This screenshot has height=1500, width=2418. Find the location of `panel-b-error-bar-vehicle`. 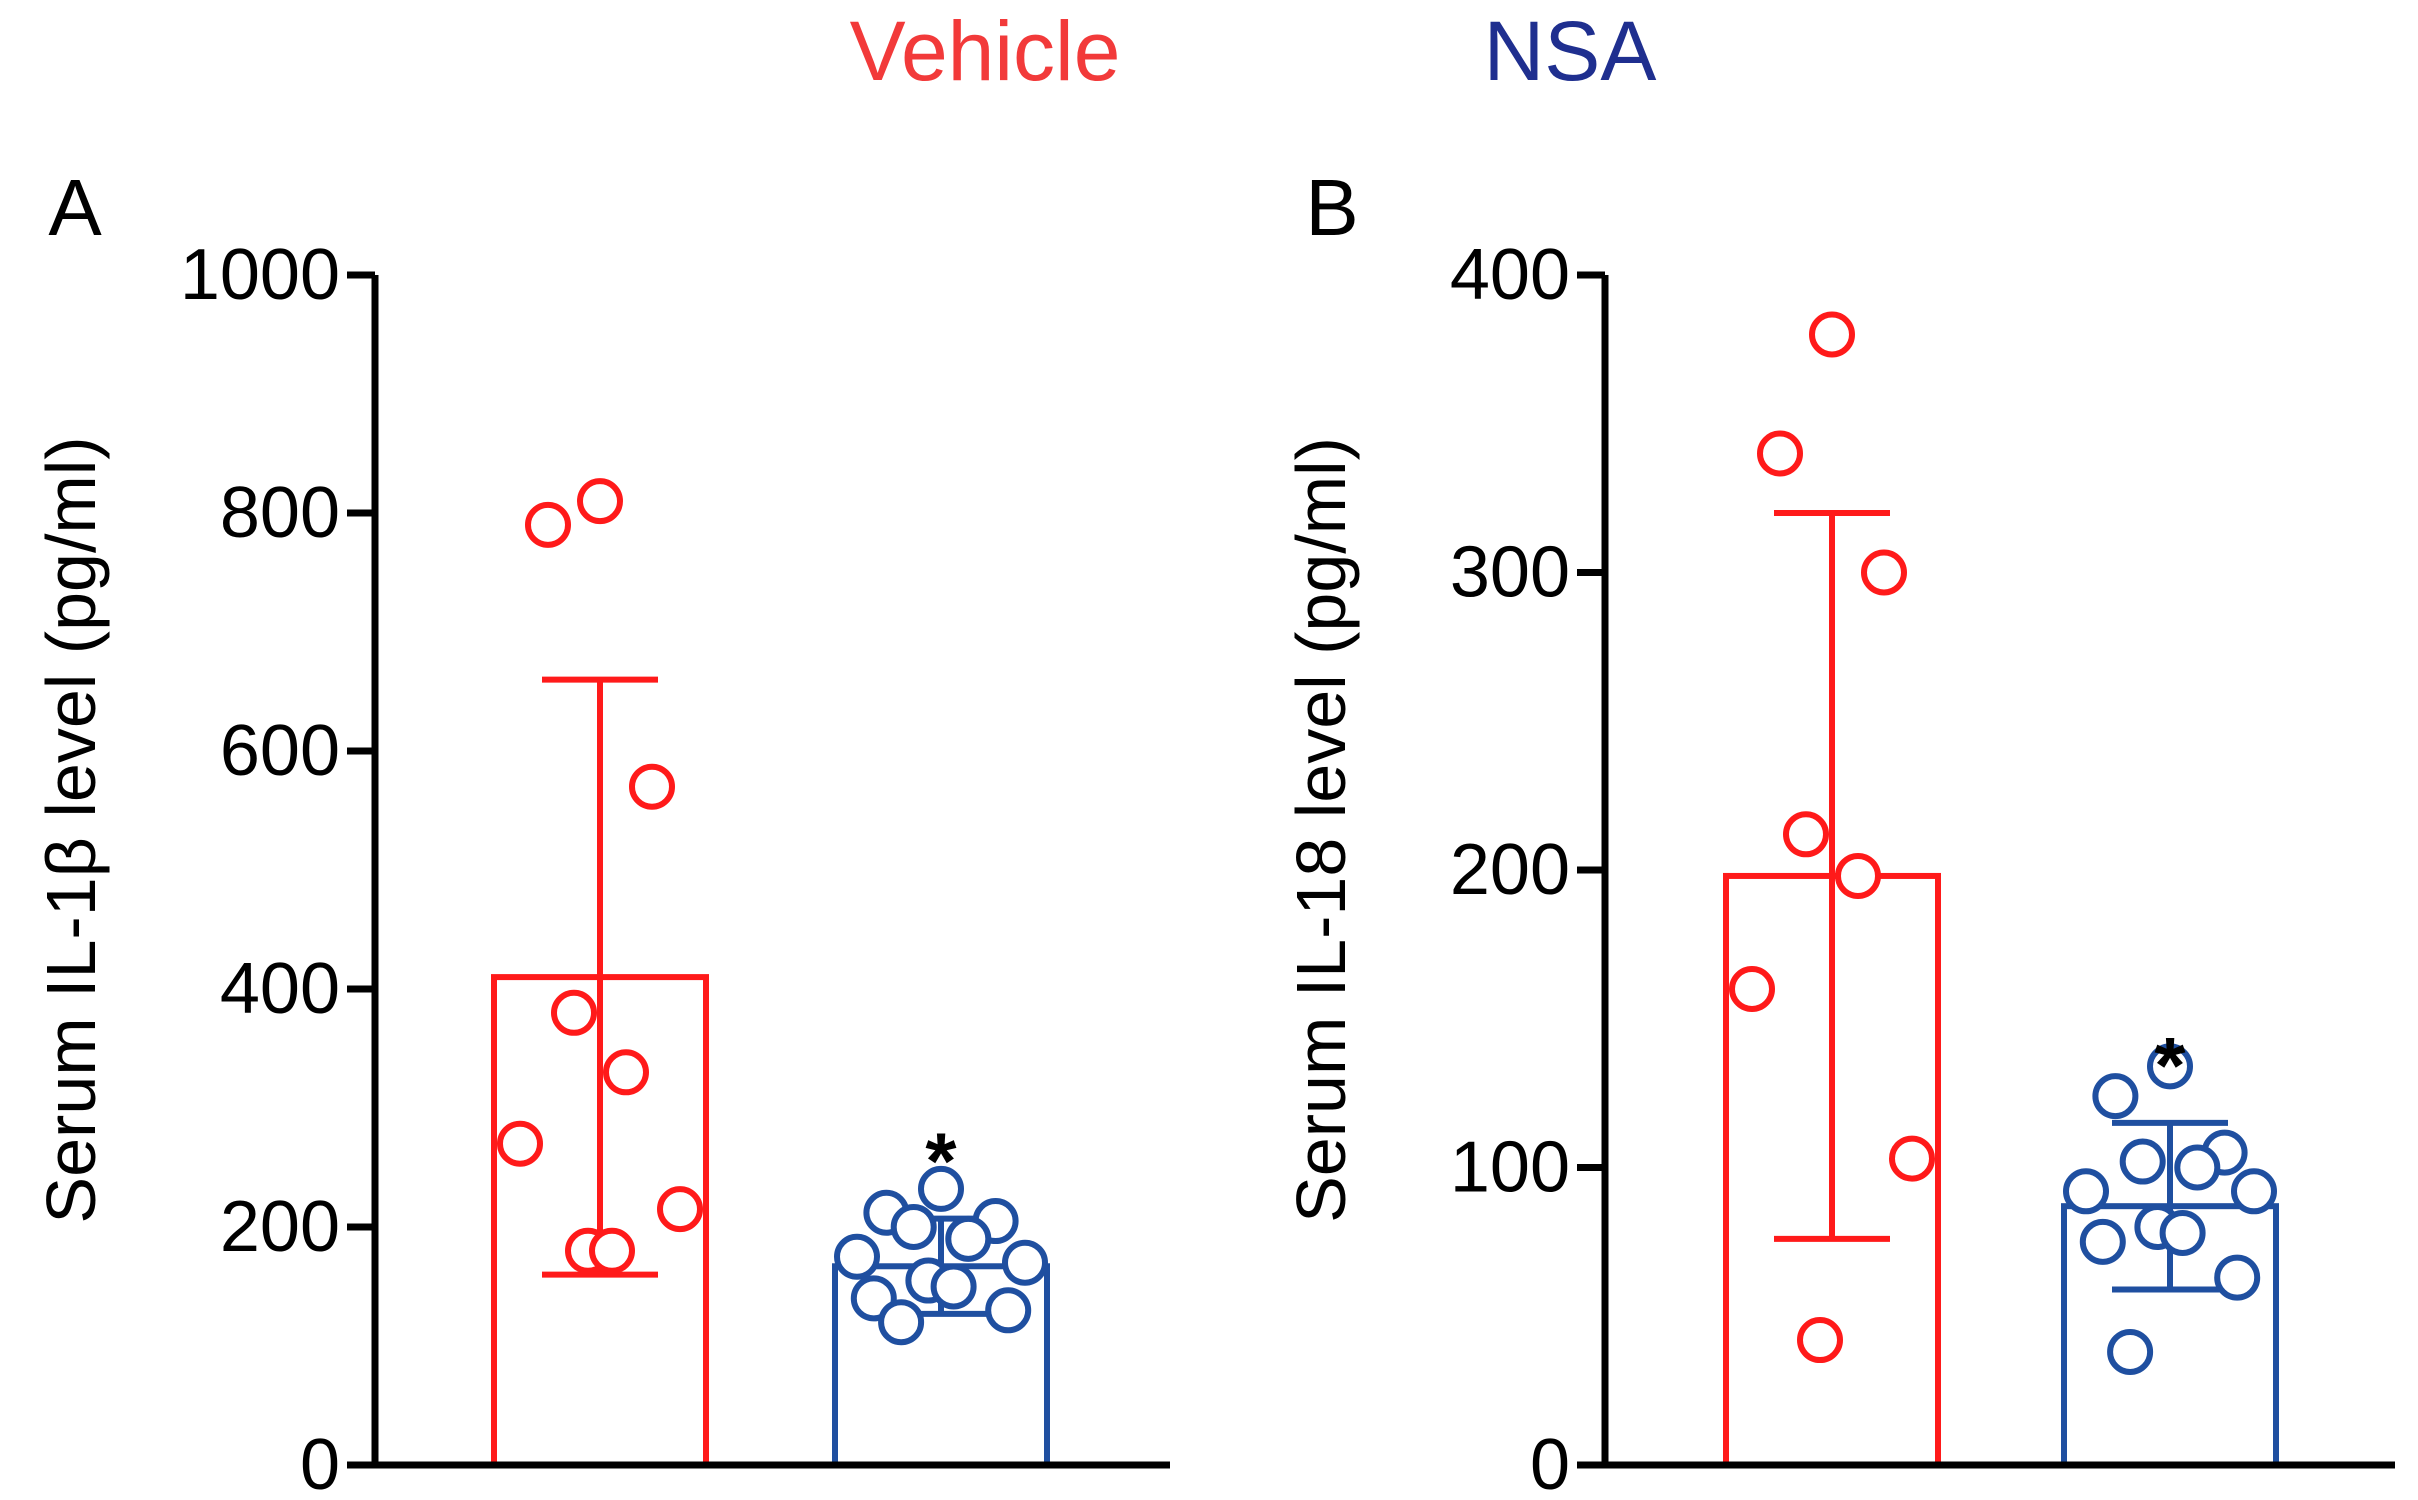

panel-b-error-bar-vehicle is located at coordinates (1832, 876).